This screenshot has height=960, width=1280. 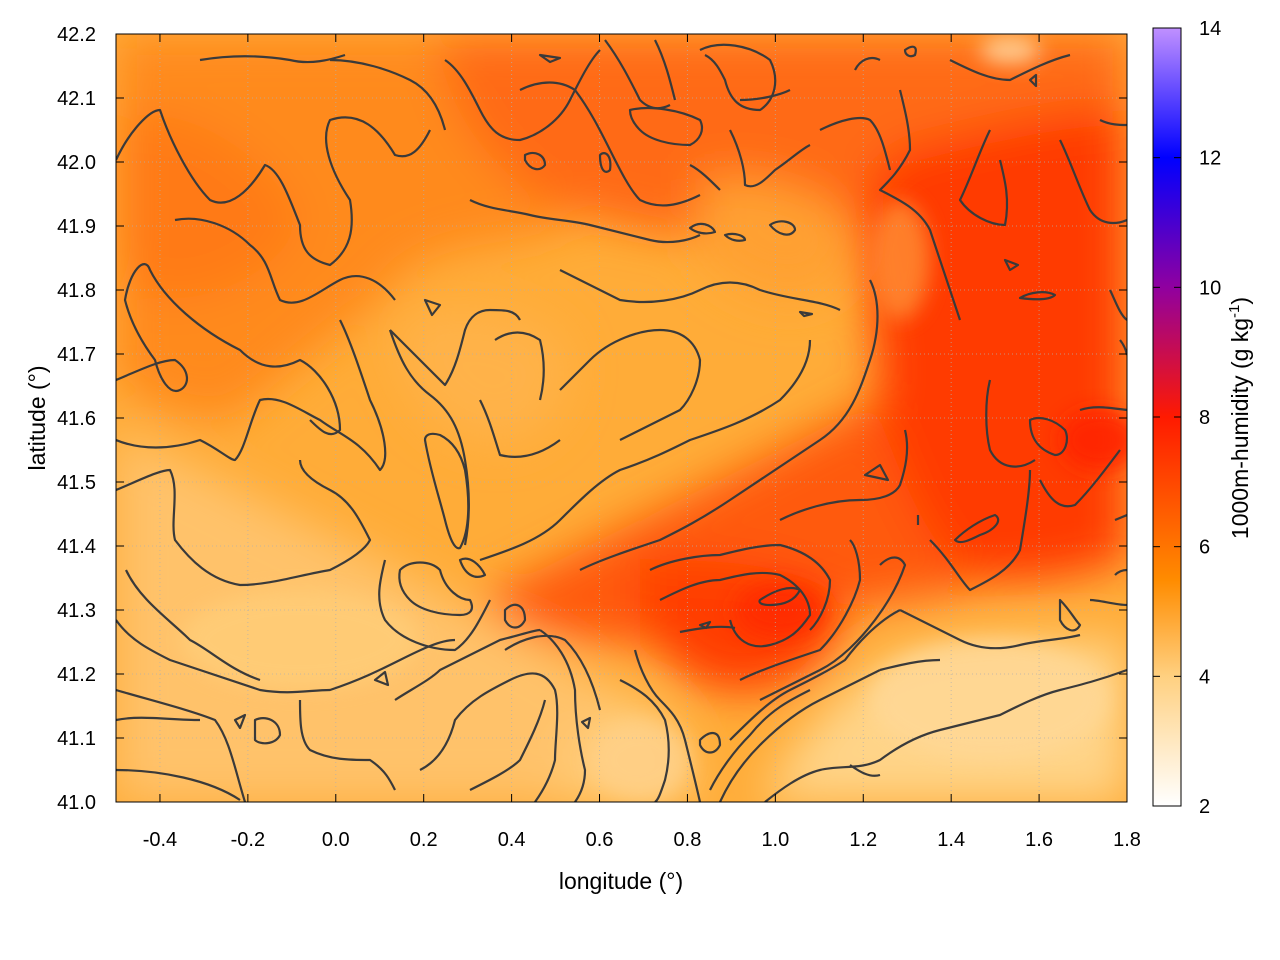 What do you see at coordinates (76, 419) in the screenshot?
I see `y-tick-label: 41.6` at bounding box center [76, 419].